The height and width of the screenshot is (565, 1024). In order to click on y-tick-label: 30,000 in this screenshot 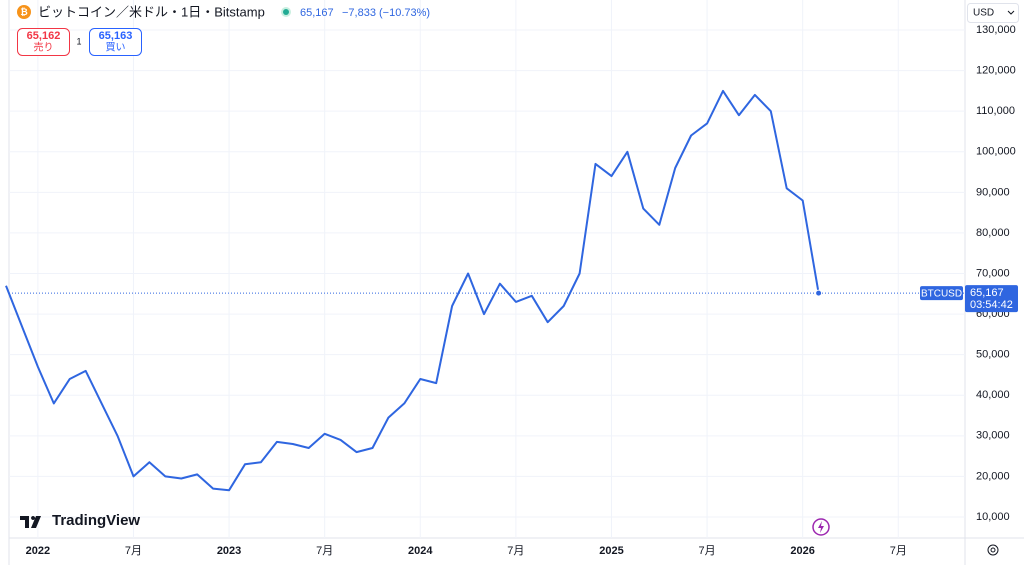, I will do `click(993, 436)`.